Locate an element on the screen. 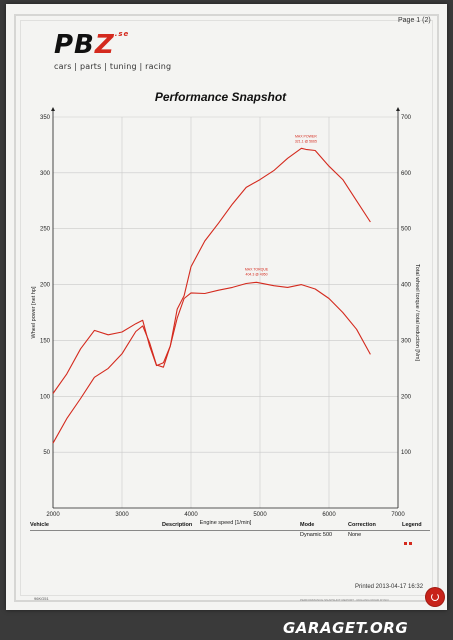  y2-tick-label: 600 is located at coordinates (406, 174).